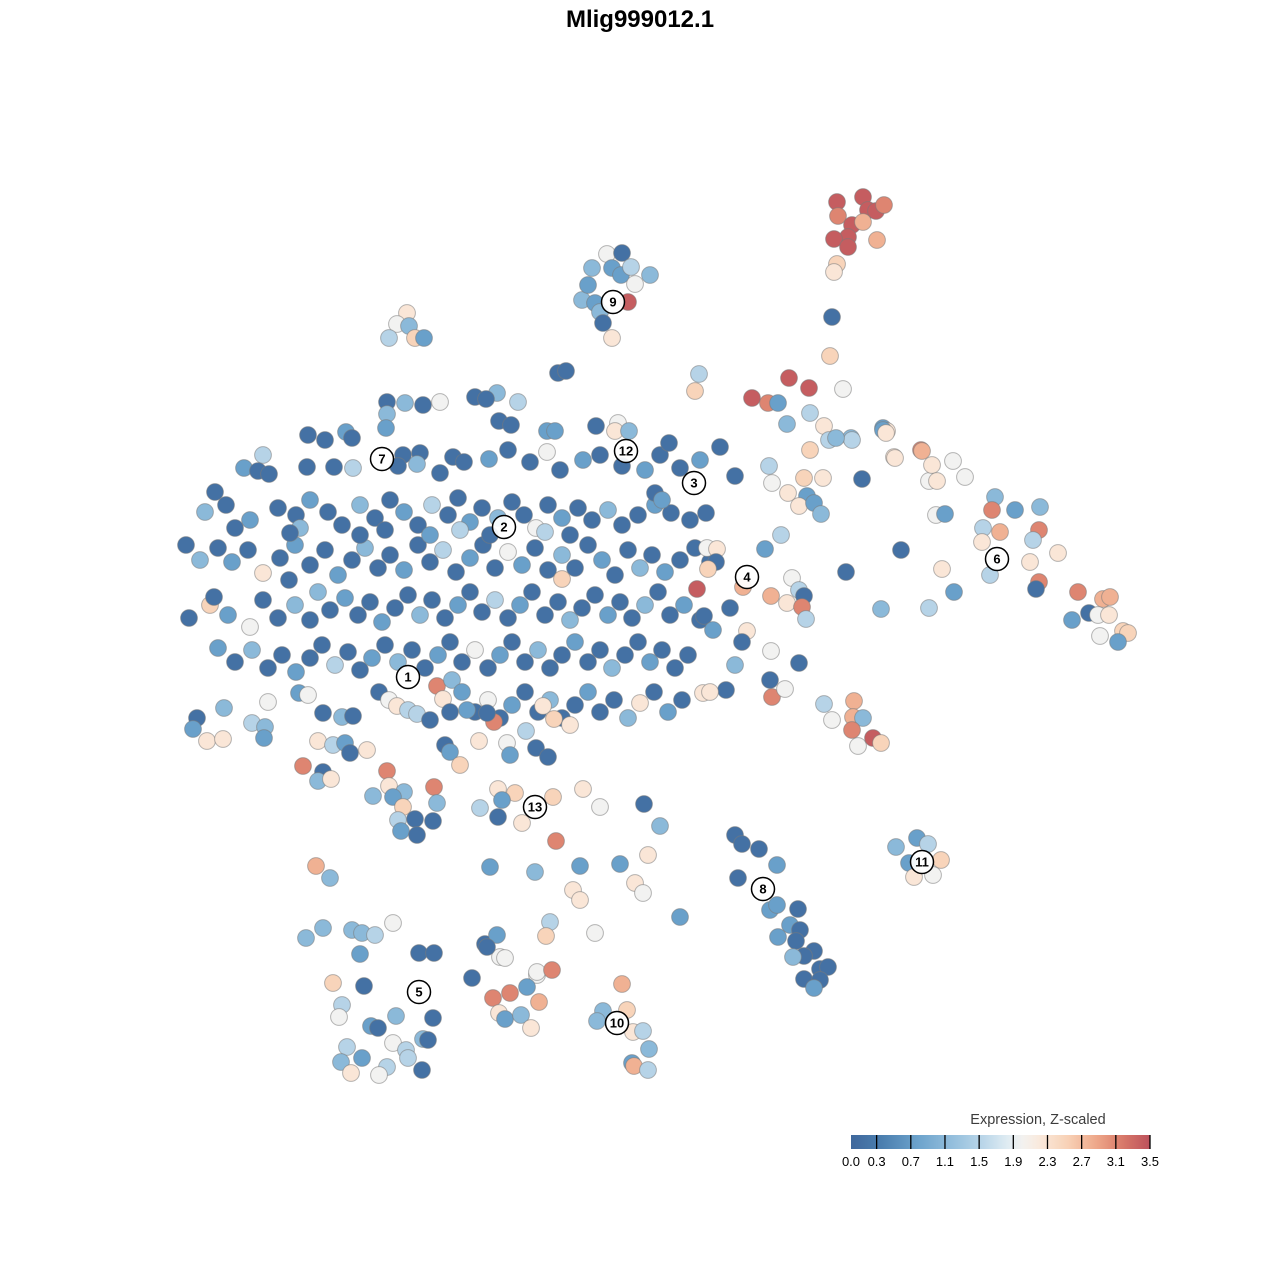 The image size is (1280, 1280). Describe the element at coordinates (1037, 1120) in the screenshot. I see `colorbar-title: Expression, Z-scaled` at that location.